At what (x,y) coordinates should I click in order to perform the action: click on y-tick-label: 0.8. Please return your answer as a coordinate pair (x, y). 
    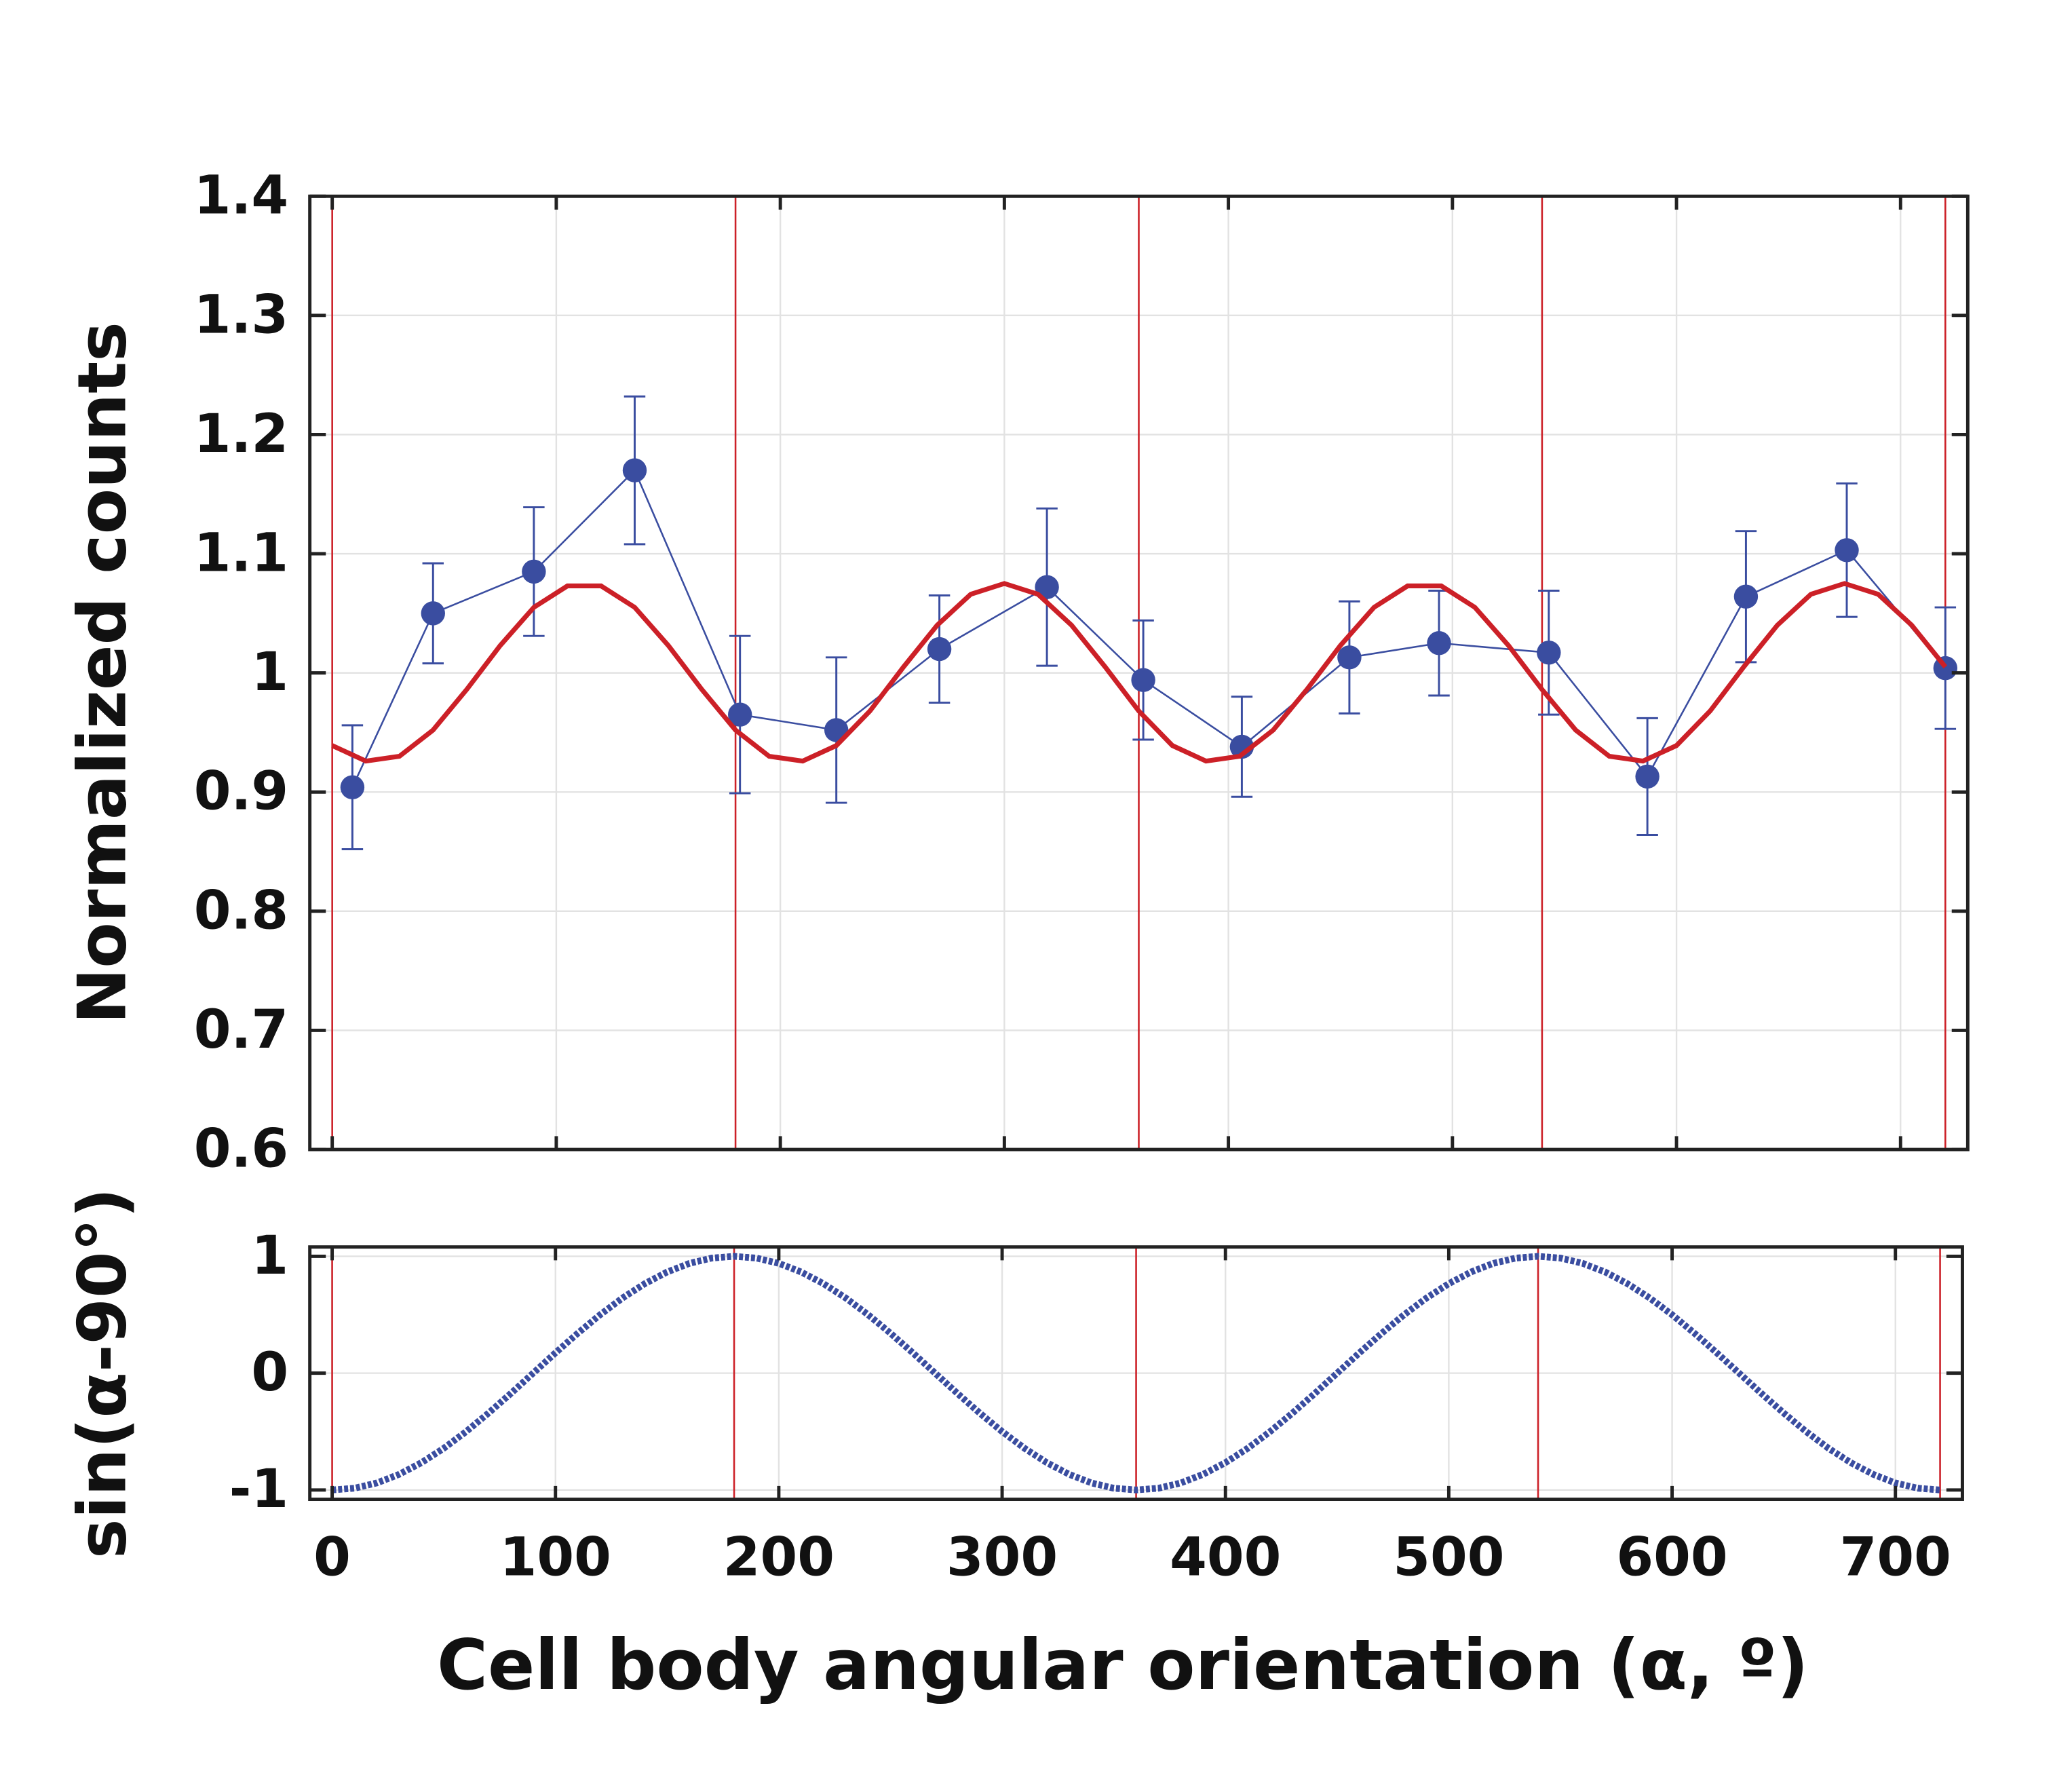
    Looking at the image, I should click on (241, 910).